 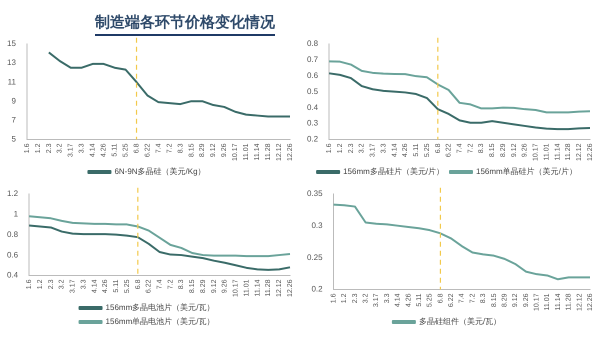 What do you see at coordinates (16, 213) in the screenshot?
I see `y-tick-label: 1` at bounding box center [16, 213].